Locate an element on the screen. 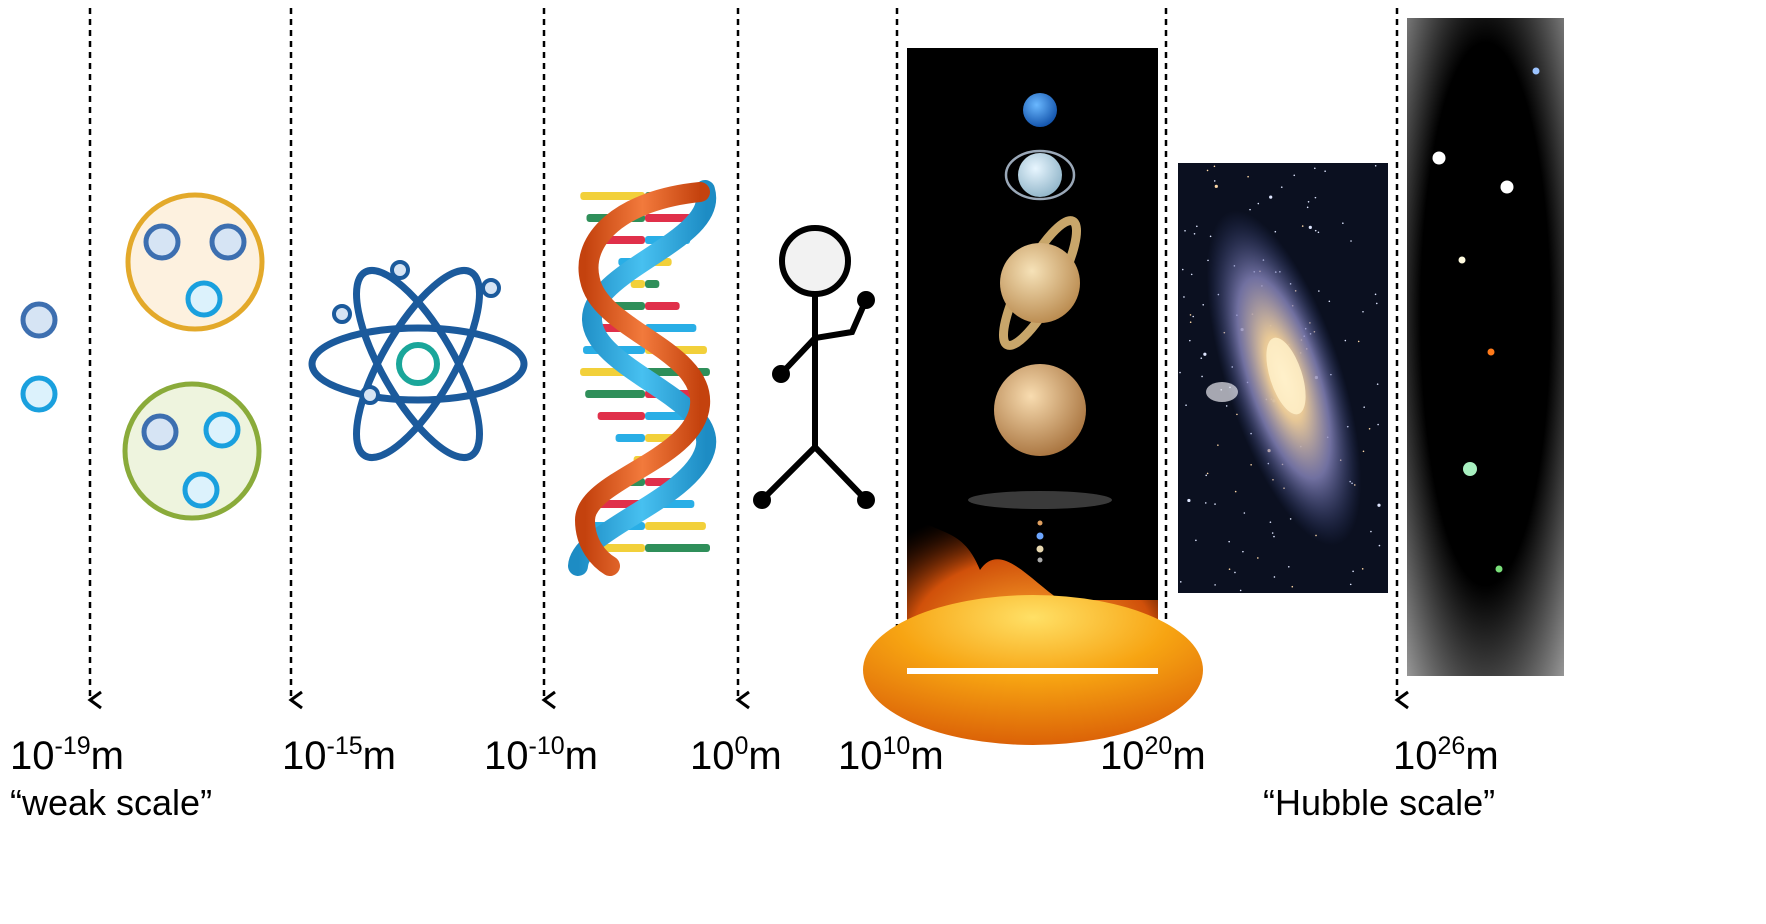  atom-icon is located at coordinates (418, 364).